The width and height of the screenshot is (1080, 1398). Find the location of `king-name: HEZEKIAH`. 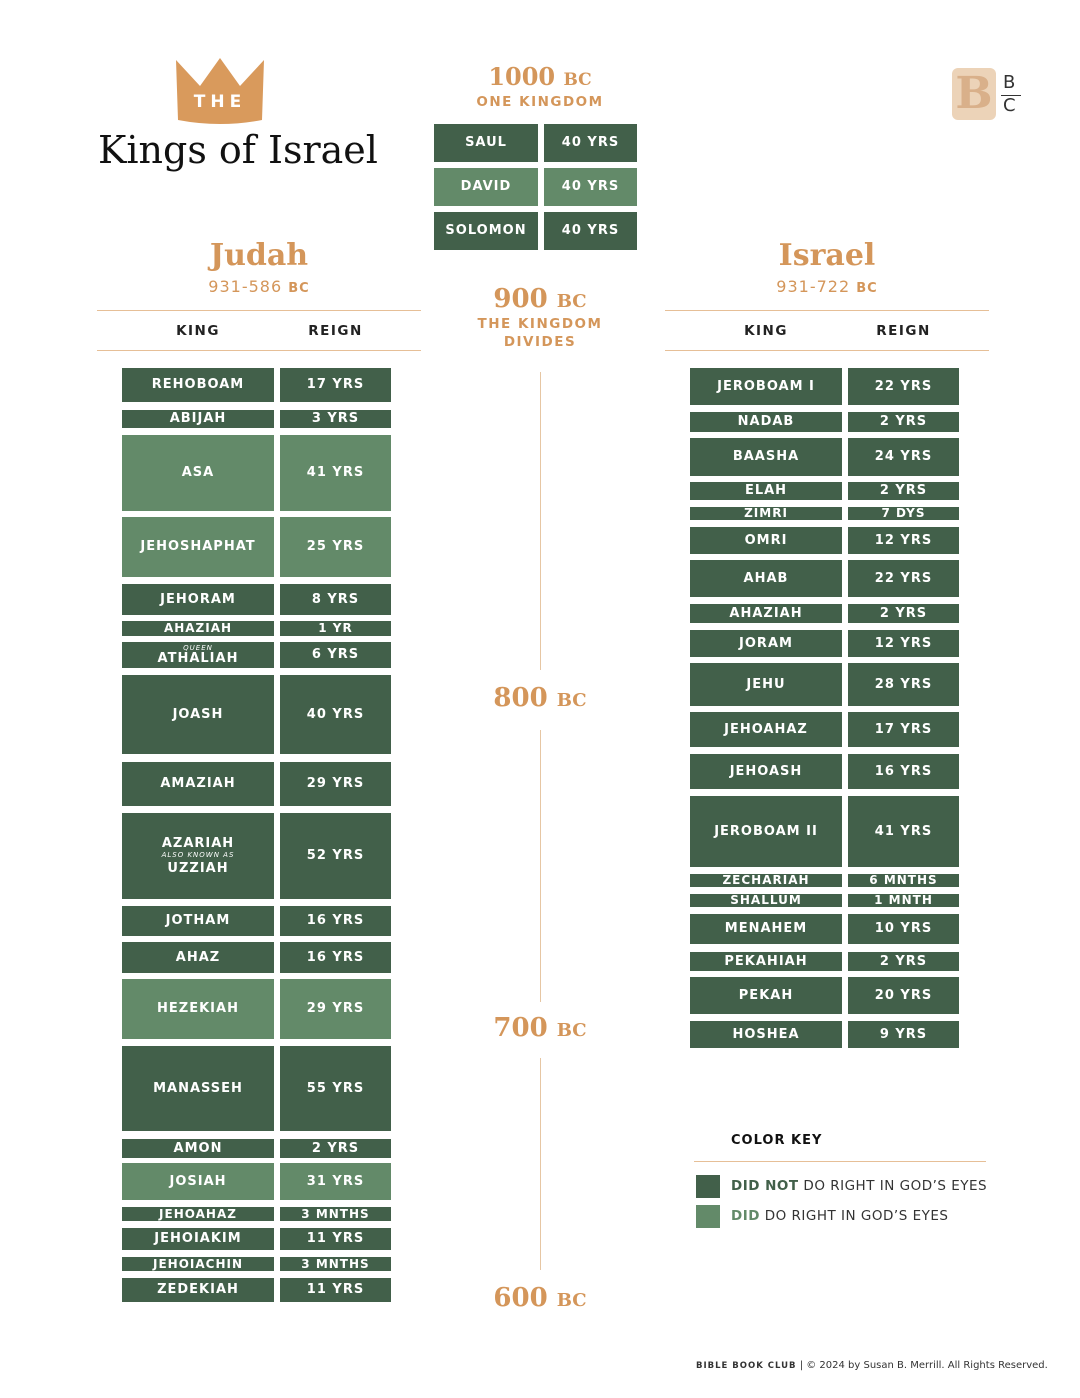

king-name: HEZEKIAH is located at coordinates (198, 1009).